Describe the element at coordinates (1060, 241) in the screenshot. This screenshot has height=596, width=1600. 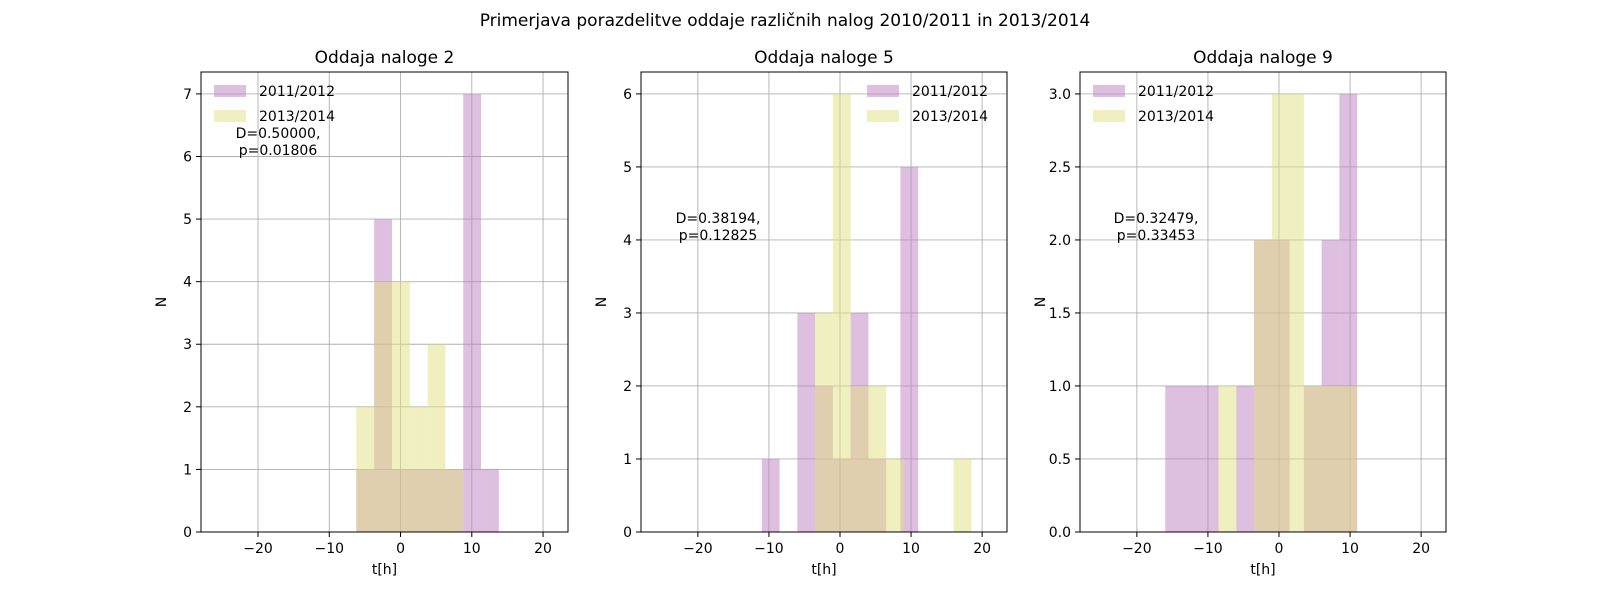
I see `y-tick-label: 2.0` at that location.